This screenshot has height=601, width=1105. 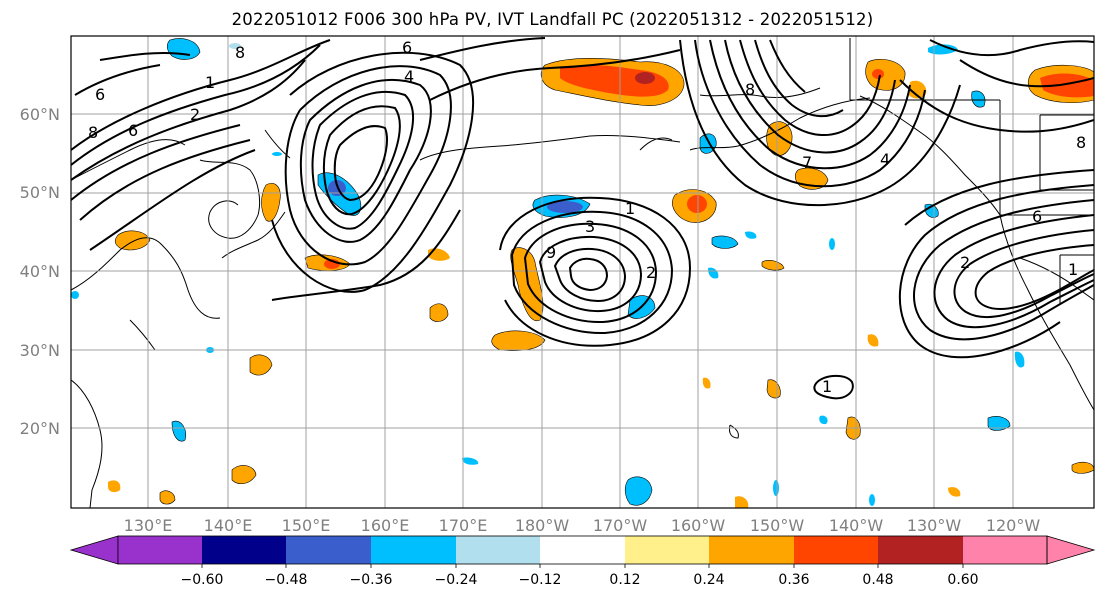 I want to click on colorbar-tick-label: −0.60, so click(x=202, y=580).